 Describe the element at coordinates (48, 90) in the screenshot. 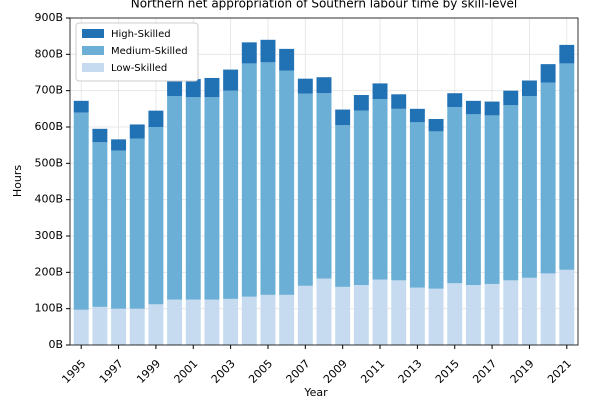

I see `y-tick-label: 700B` at that location.